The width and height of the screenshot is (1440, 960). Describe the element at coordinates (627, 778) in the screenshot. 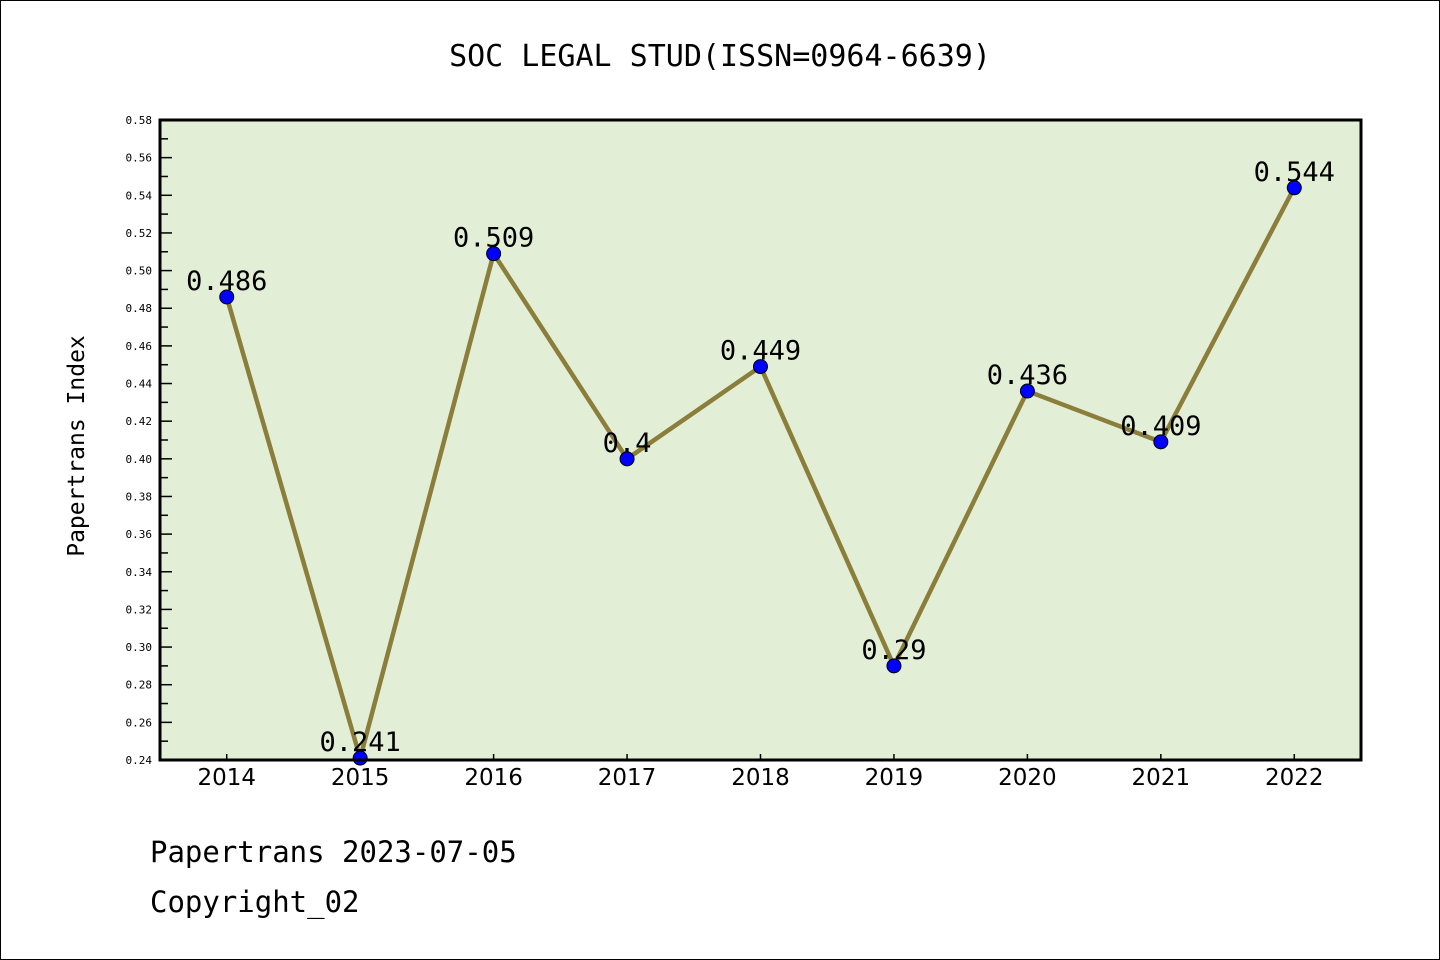

I see `x-tick-label: 2017` at that location.